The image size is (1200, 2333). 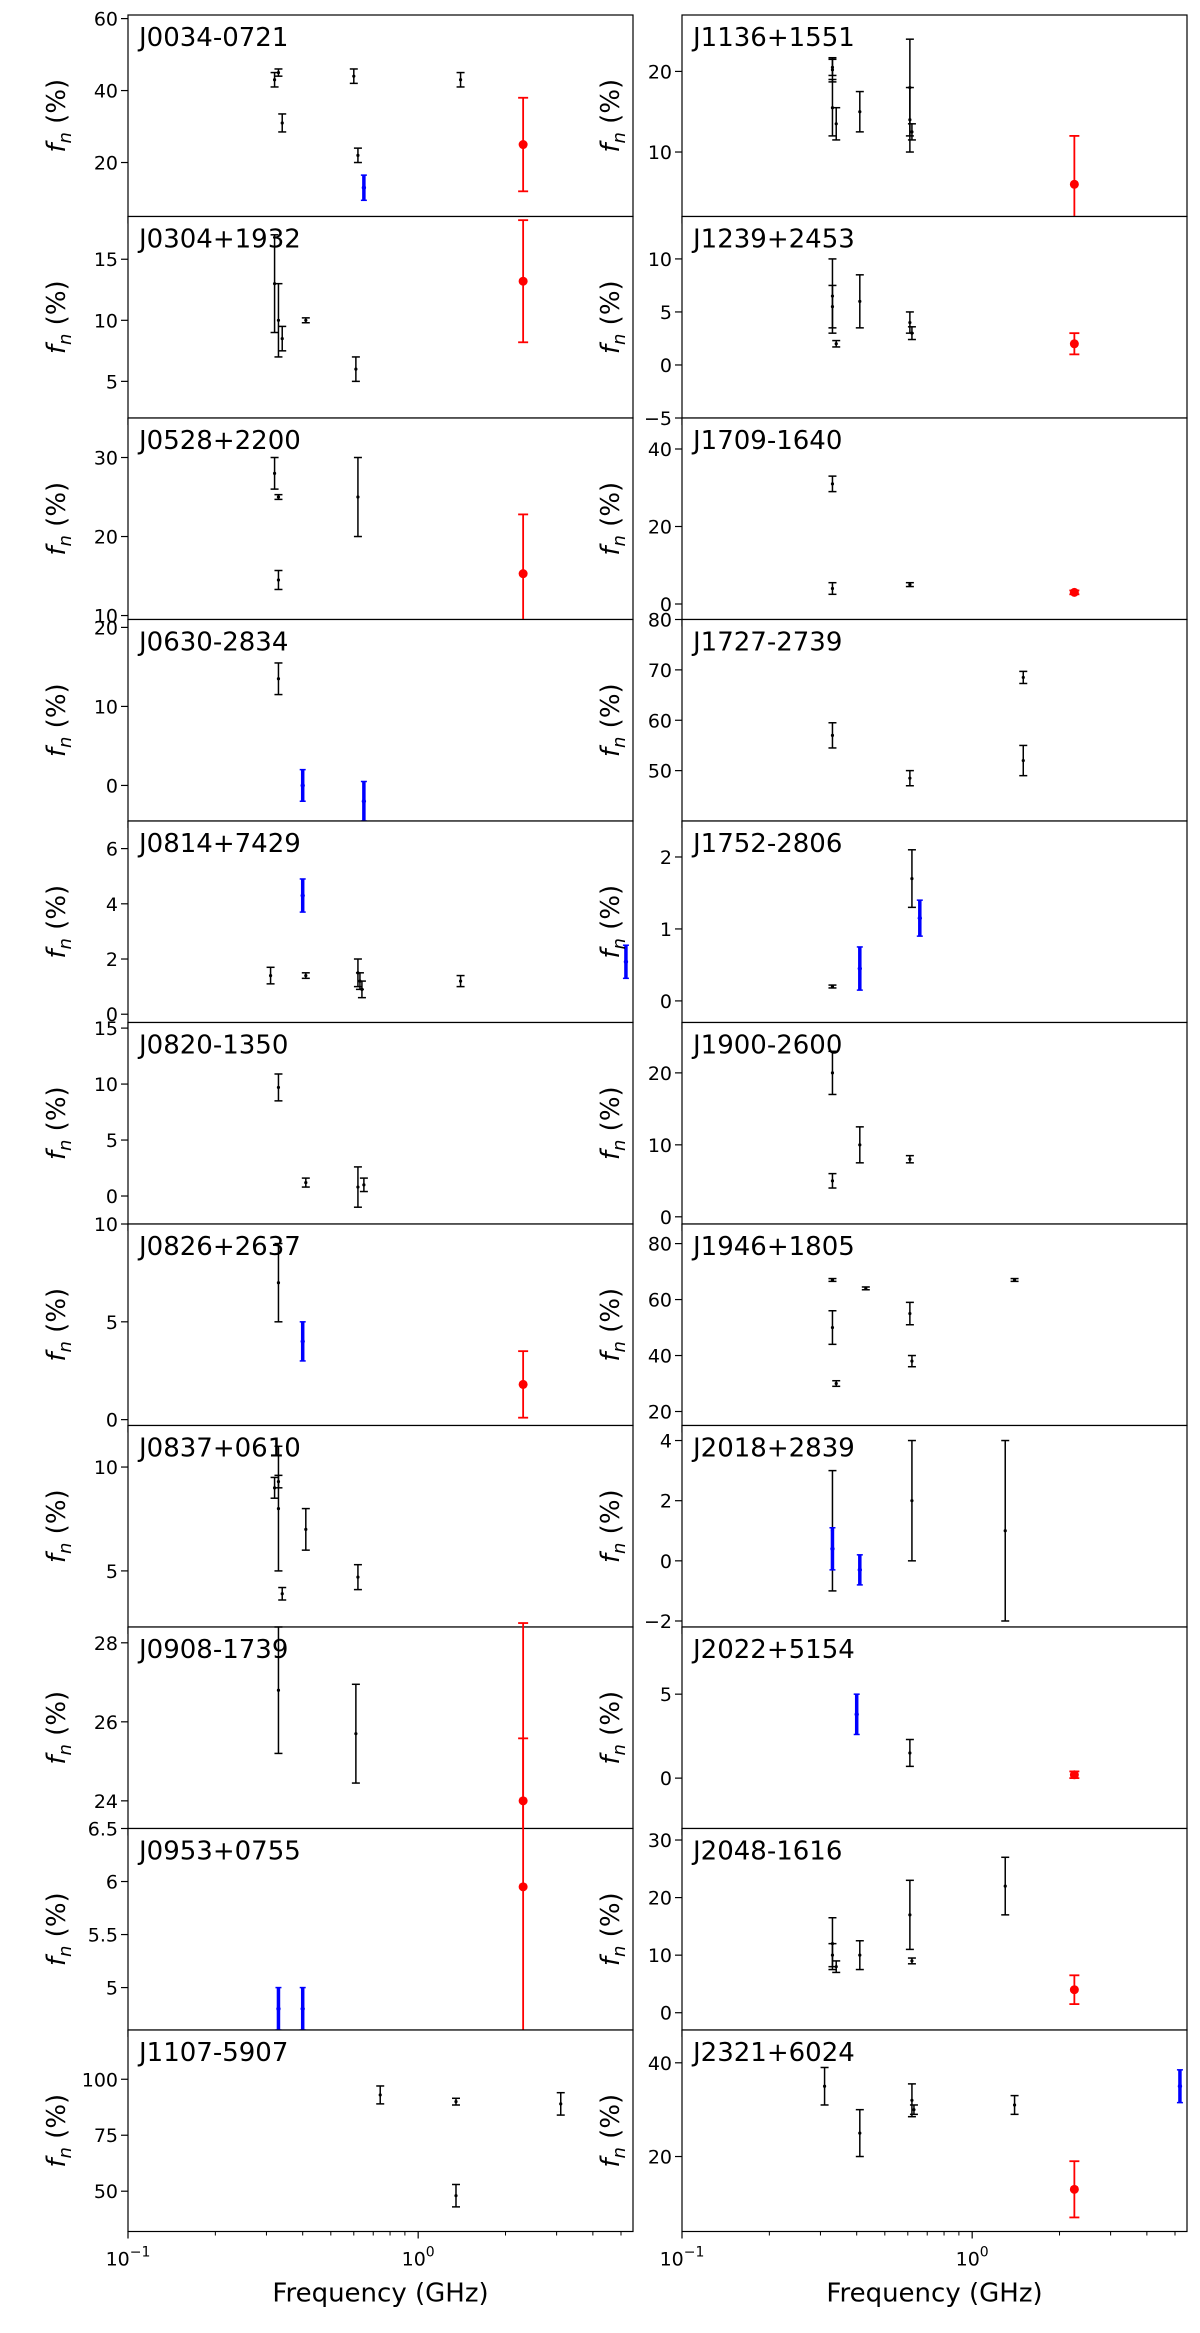 What do you see at coordinates (766, 441) in the screenshot?
I see `panel-label: J1709-1640` at bounding box center [766, 441].